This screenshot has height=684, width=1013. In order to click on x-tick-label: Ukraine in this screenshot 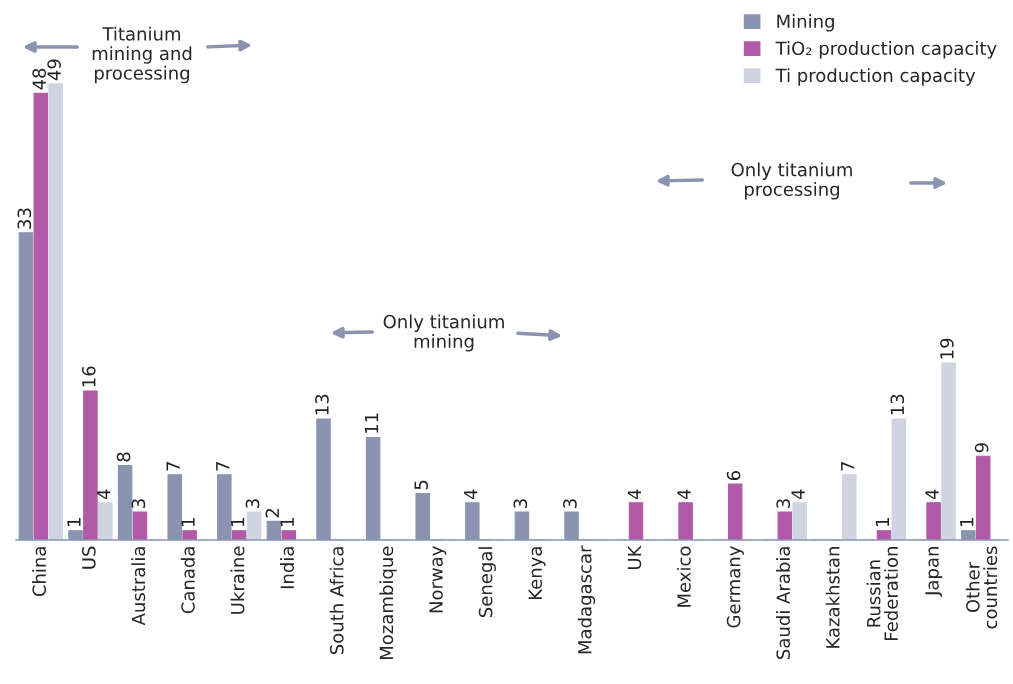, I will do `click(237, 580)`.